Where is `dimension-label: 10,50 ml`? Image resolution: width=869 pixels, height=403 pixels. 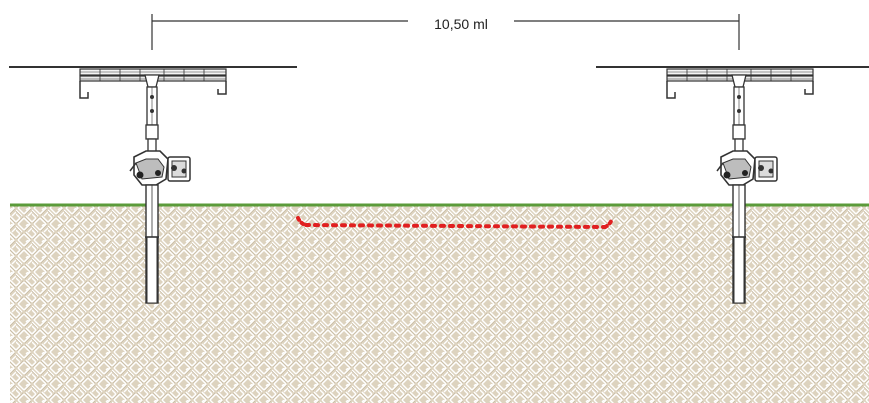 dimension-label: 10,50 ml is located at coordinates (461, 24).